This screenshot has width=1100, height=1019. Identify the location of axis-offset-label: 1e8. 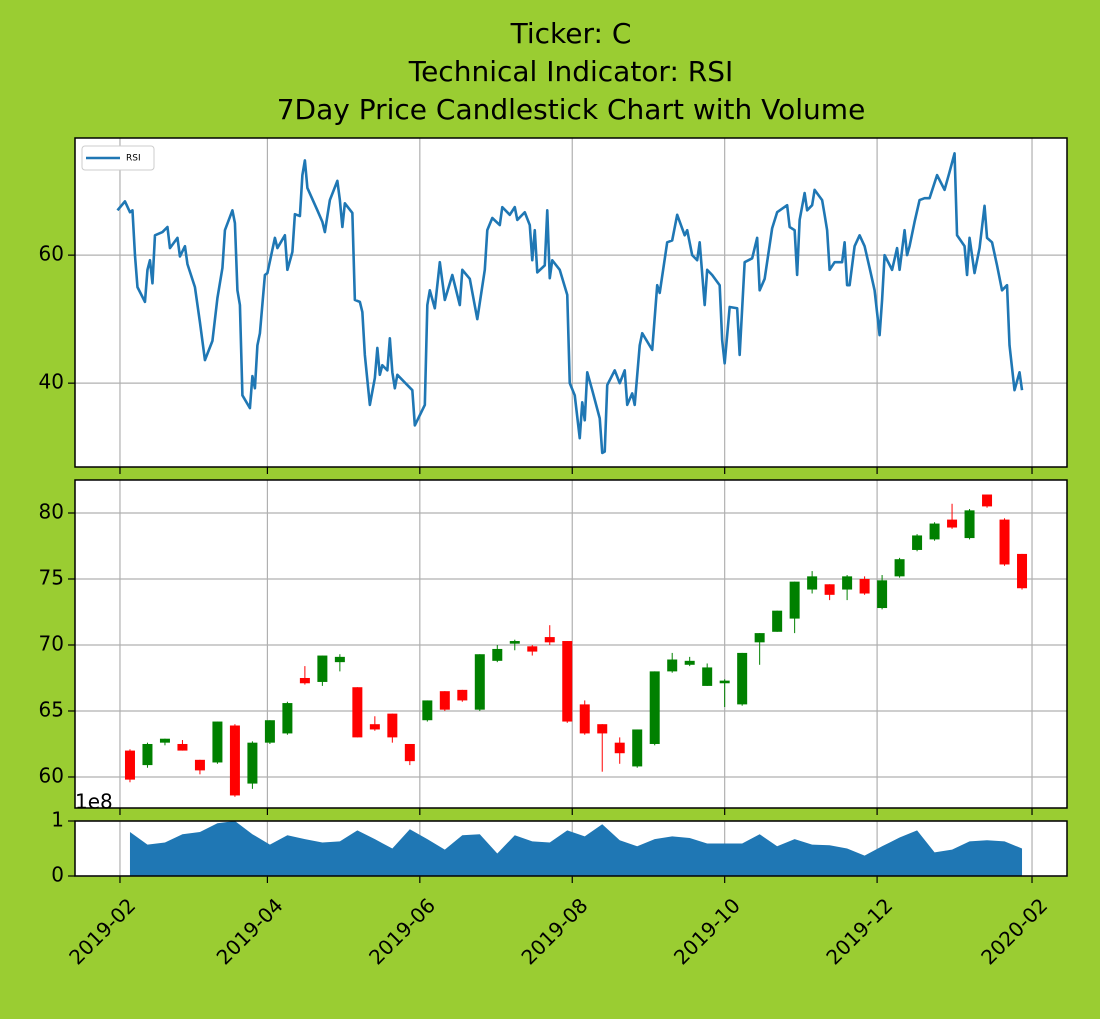
(94, 802).